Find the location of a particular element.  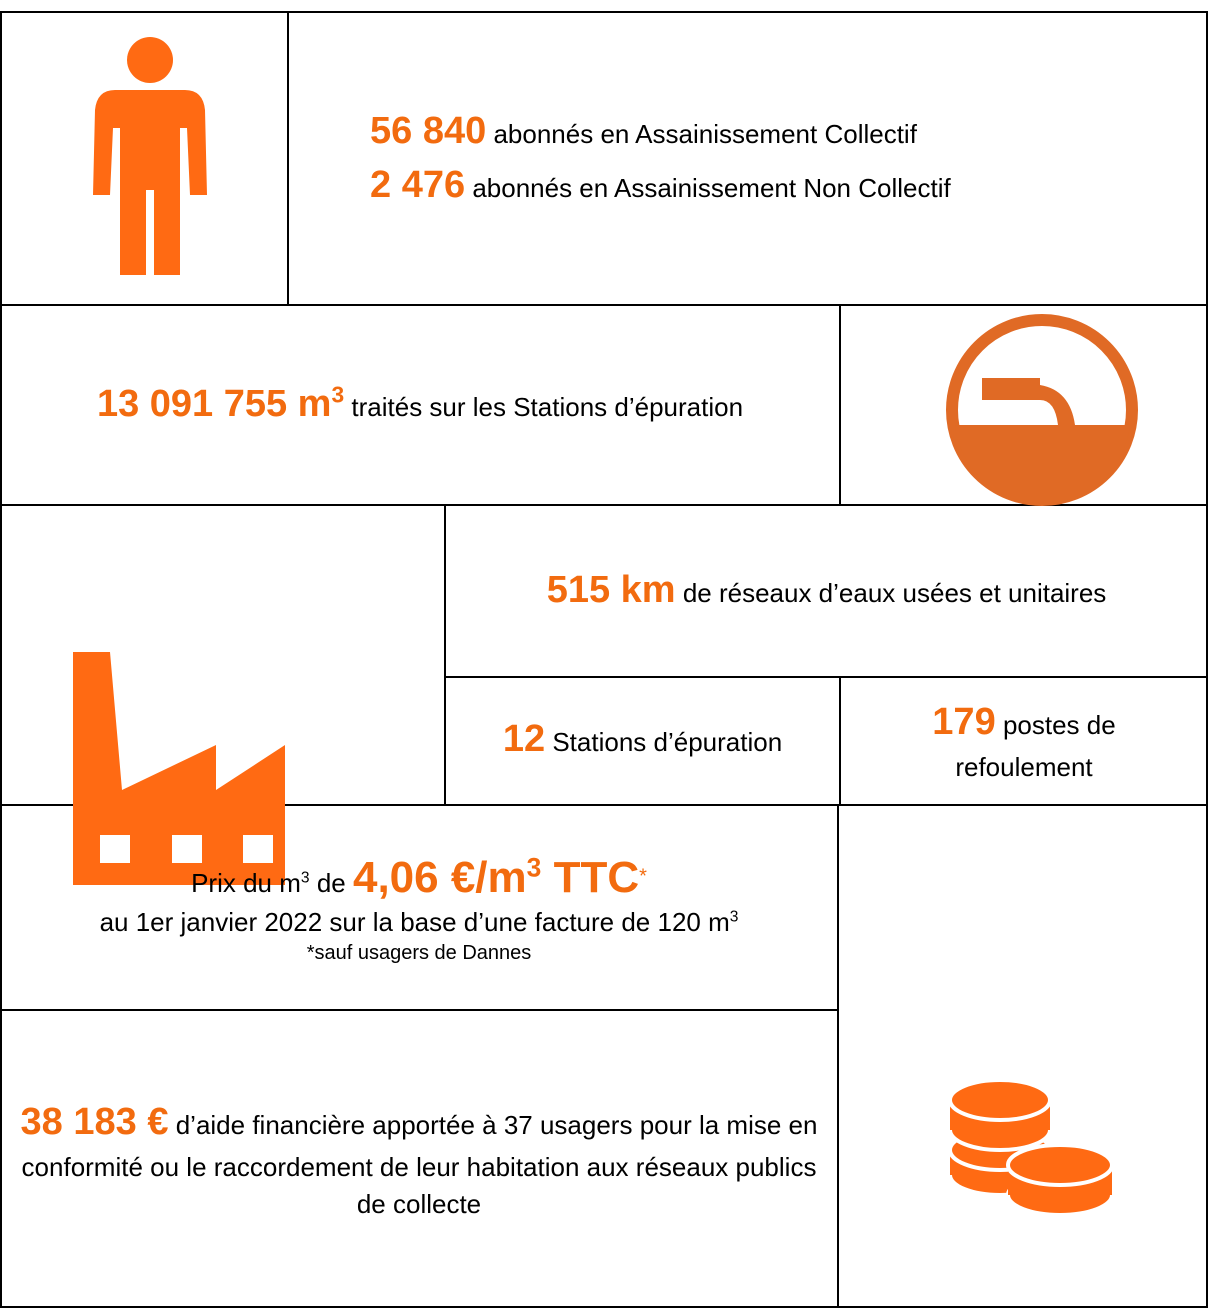

suffix: TTC is located at coordinates (596, 877).